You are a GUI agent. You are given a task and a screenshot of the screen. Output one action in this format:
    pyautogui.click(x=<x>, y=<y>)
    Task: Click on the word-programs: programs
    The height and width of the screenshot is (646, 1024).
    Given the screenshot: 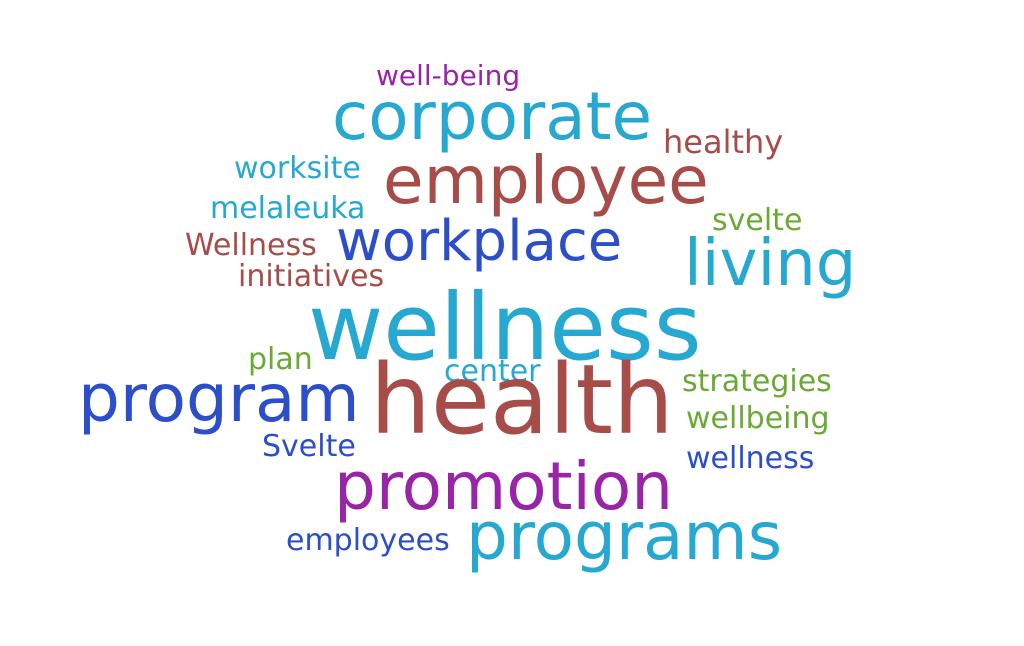 What is the action you would take?
    pyautogui.click(x=624, y=536)
    